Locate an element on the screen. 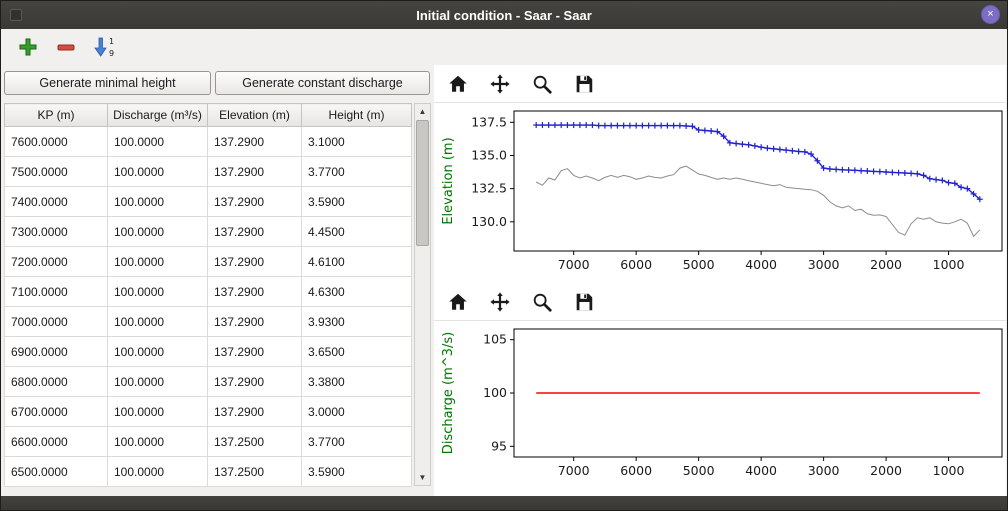 This screenshot has width=1008, height=511. table-row: 6900.0000 100.0000 137.2900 3.6500 is located at coordinates (208, 351).